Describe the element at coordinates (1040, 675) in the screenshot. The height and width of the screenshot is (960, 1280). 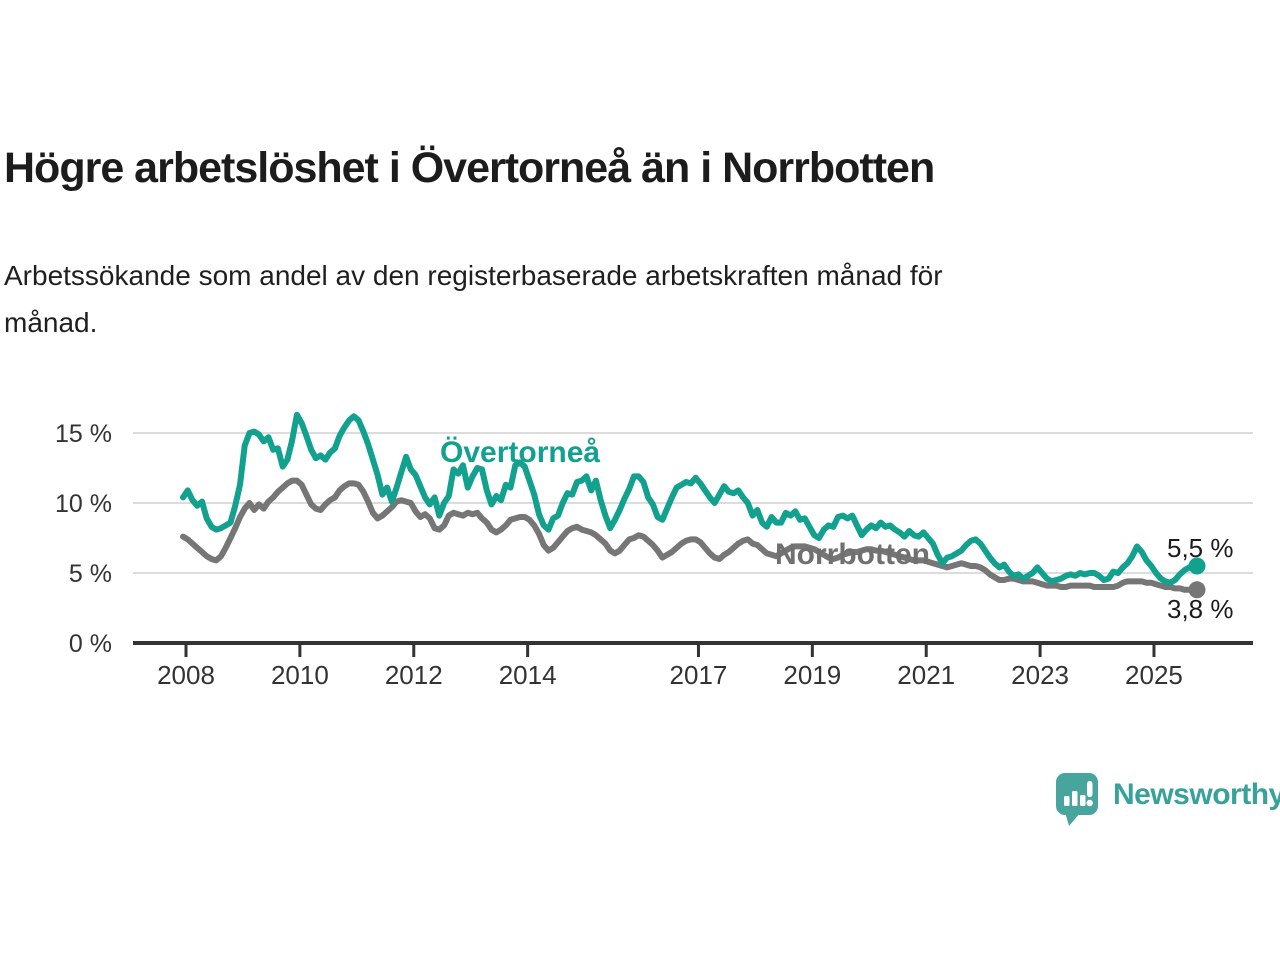
I see `x-tick-label: 2023` at that location.